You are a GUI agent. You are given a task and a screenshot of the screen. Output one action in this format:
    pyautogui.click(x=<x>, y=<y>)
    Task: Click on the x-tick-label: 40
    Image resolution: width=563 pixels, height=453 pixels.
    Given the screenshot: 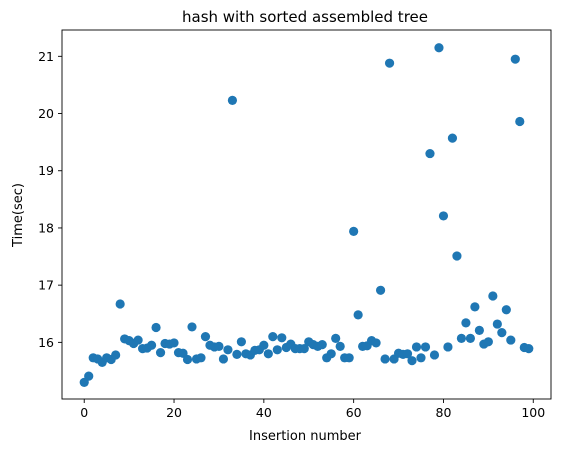 What is the action you would take?
    pyautogui.click(x=264, y=412)
    